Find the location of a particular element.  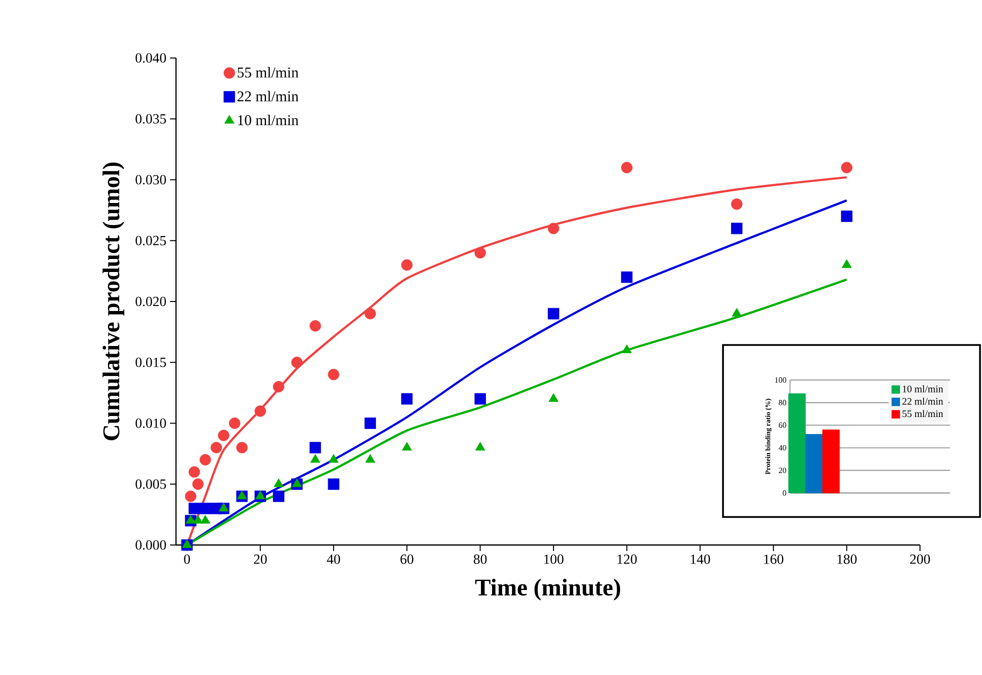

y-tick-label: 0.035 is located at coordinates (151, 119).